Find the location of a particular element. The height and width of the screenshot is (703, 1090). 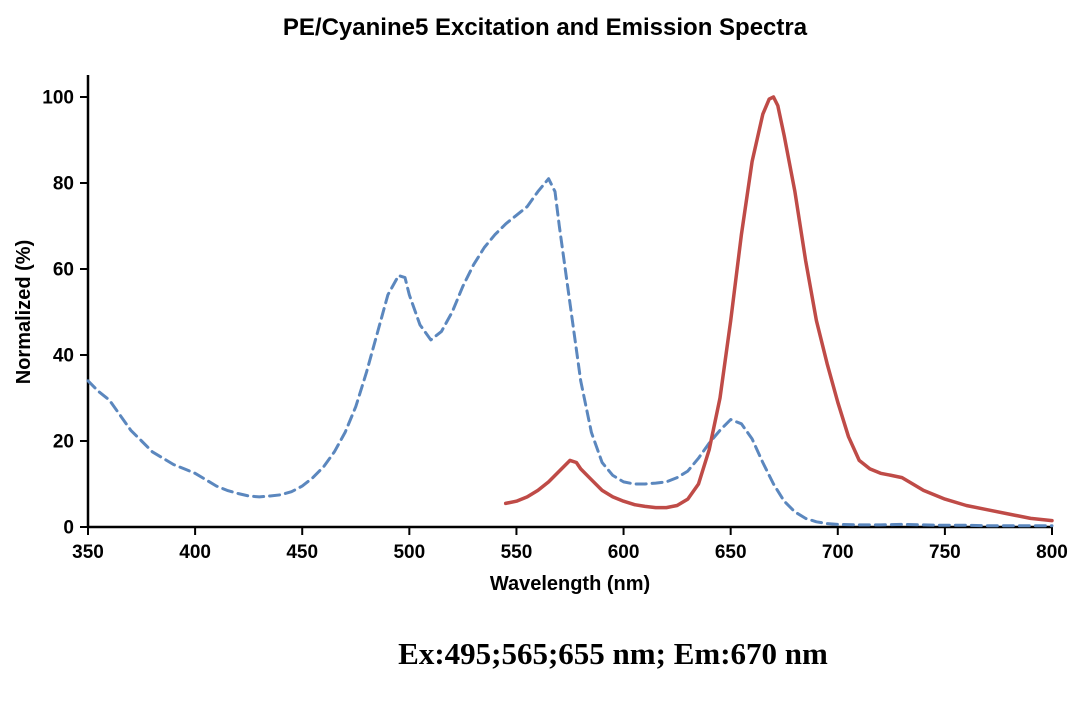

x-tick-label: 400 is located at coordinates (195, 552).